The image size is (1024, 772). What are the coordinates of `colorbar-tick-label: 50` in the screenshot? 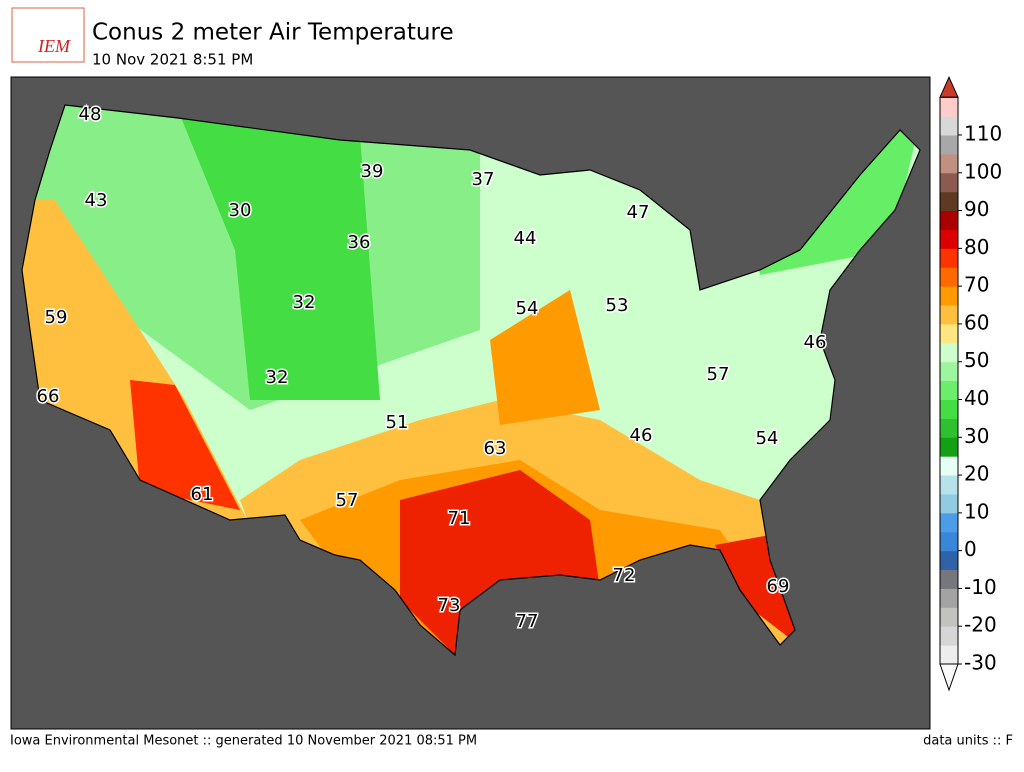 It's located at (976, 360).